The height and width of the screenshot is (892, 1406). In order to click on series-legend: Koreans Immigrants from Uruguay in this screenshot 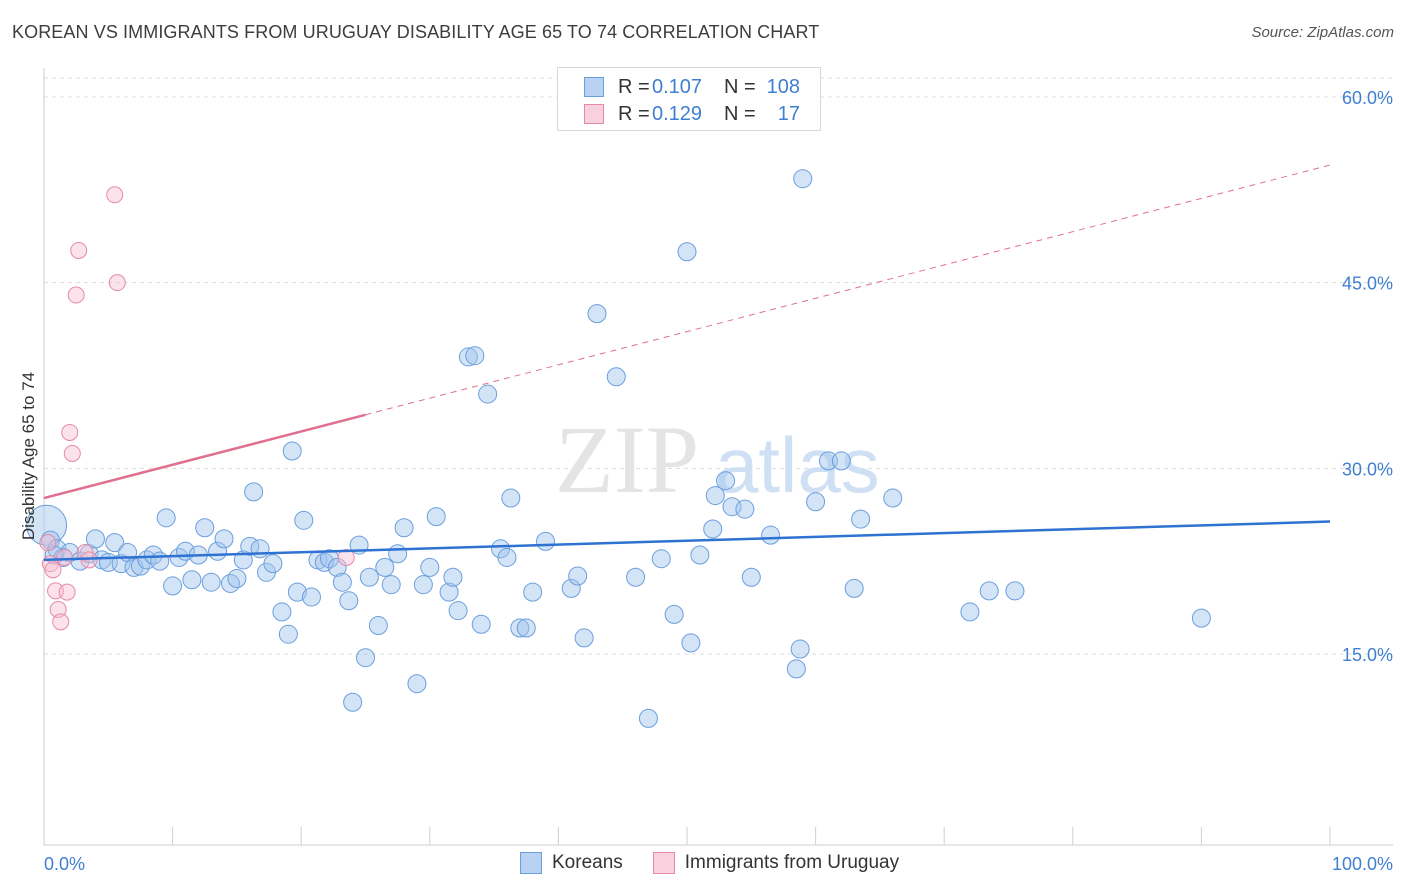, I will do `click(724, 863)`.